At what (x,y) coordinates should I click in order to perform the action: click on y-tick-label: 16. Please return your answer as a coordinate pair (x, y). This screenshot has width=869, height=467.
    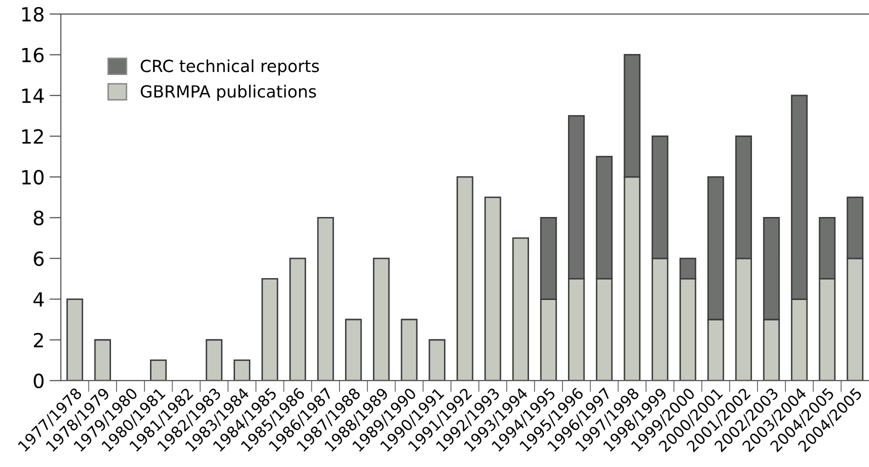
    Looking at the image, I should click on (33, 55).